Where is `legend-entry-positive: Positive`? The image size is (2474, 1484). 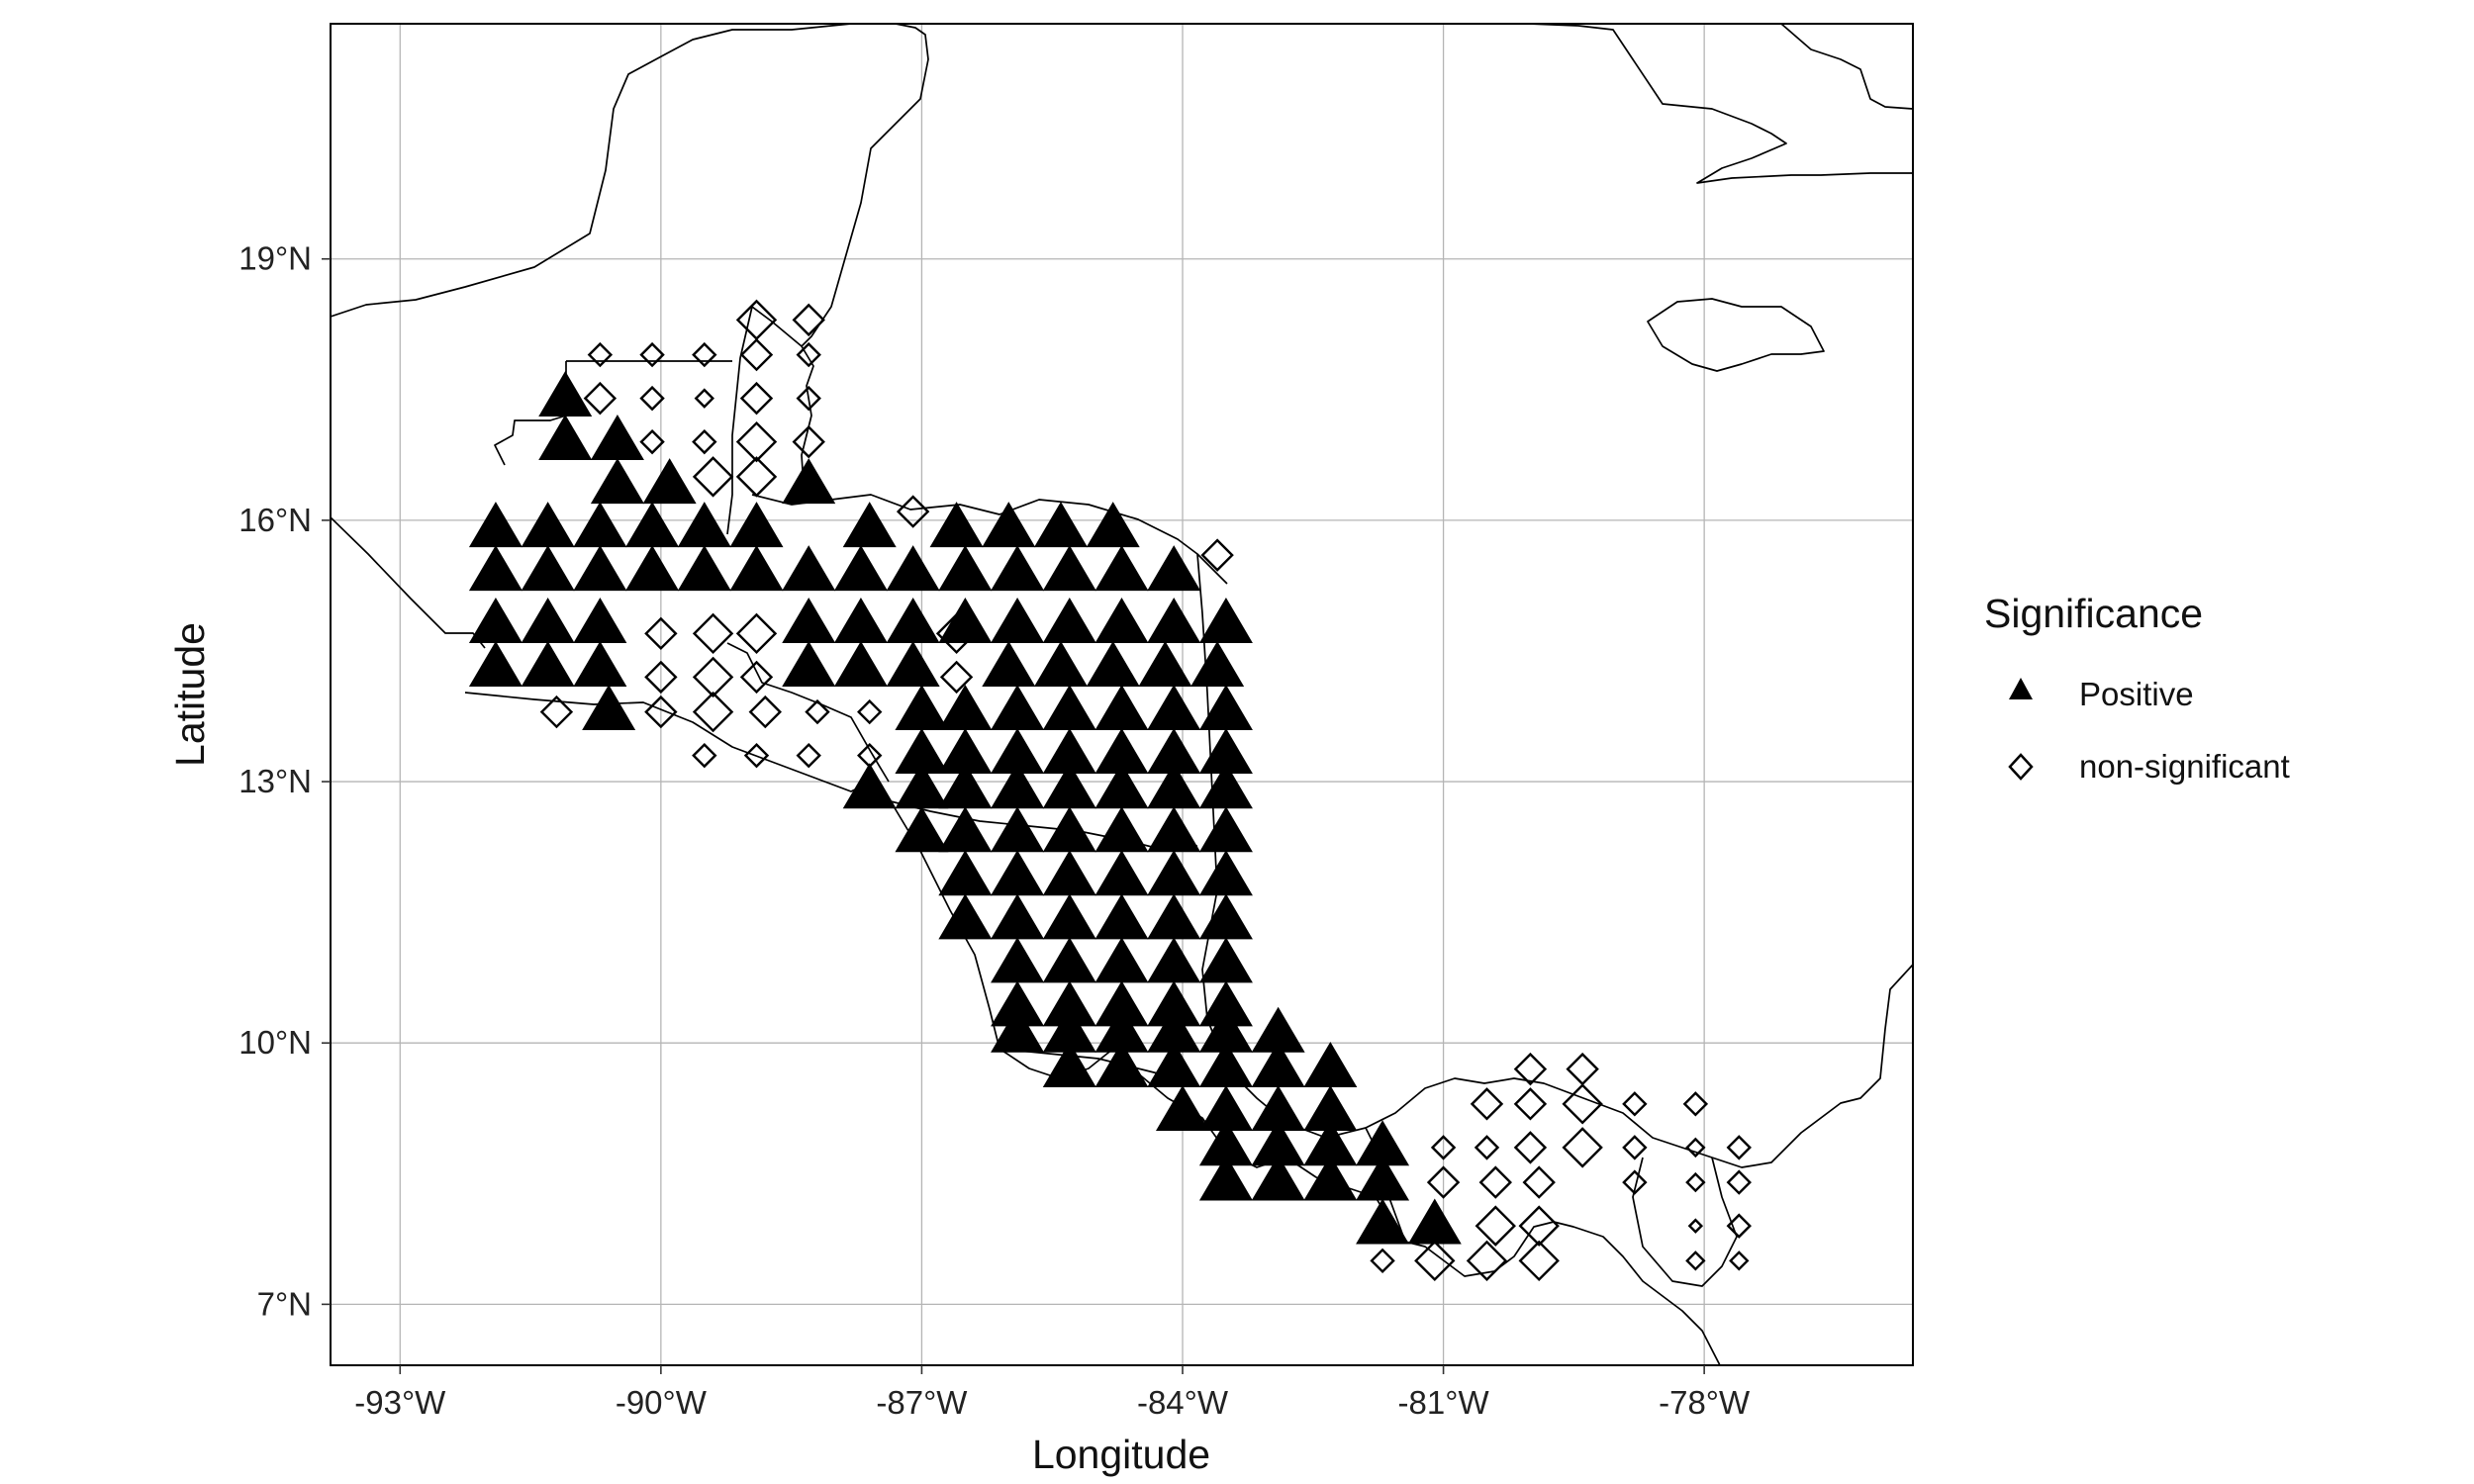 legend-entry-positive: Positive is located at coordinates (2101, 694).